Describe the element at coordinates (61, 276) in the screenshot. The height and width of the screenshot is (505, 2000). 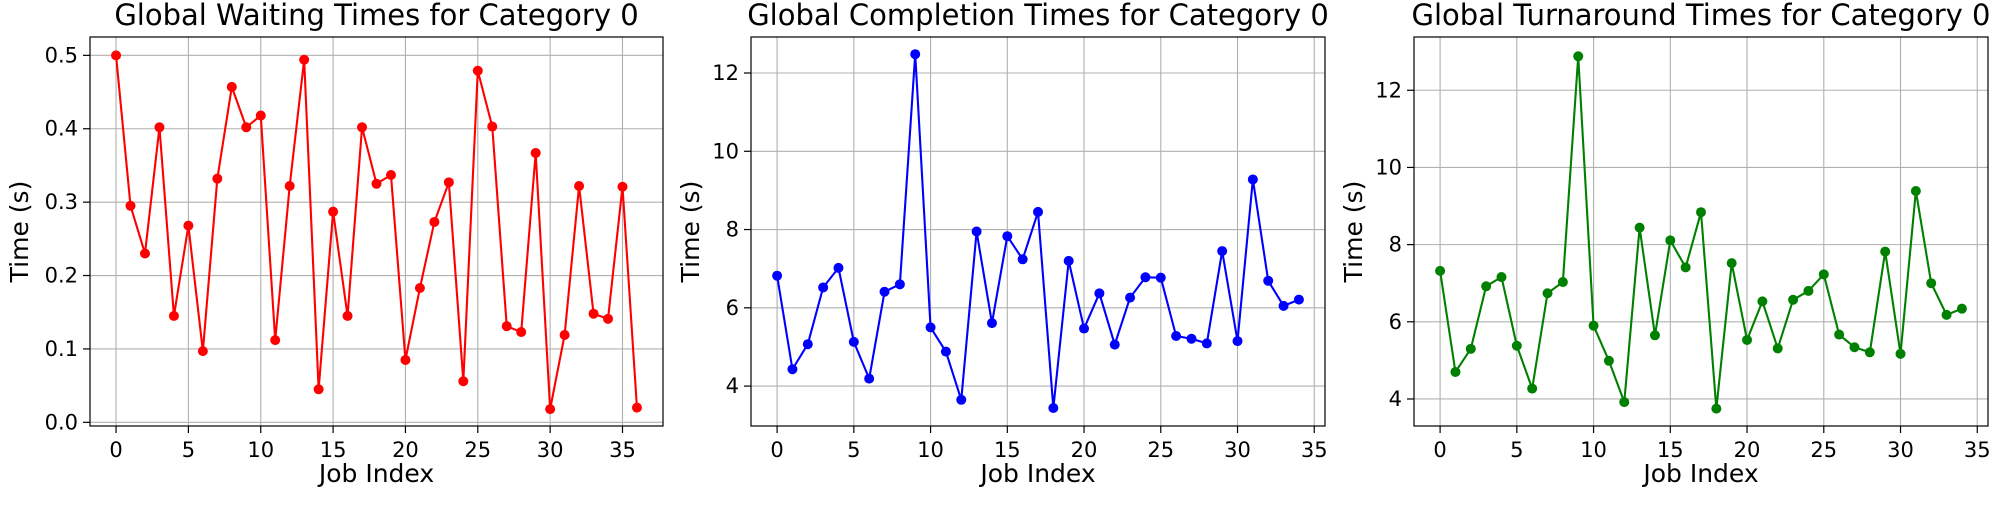
I see `y-tick-label: 0.2` at that location.